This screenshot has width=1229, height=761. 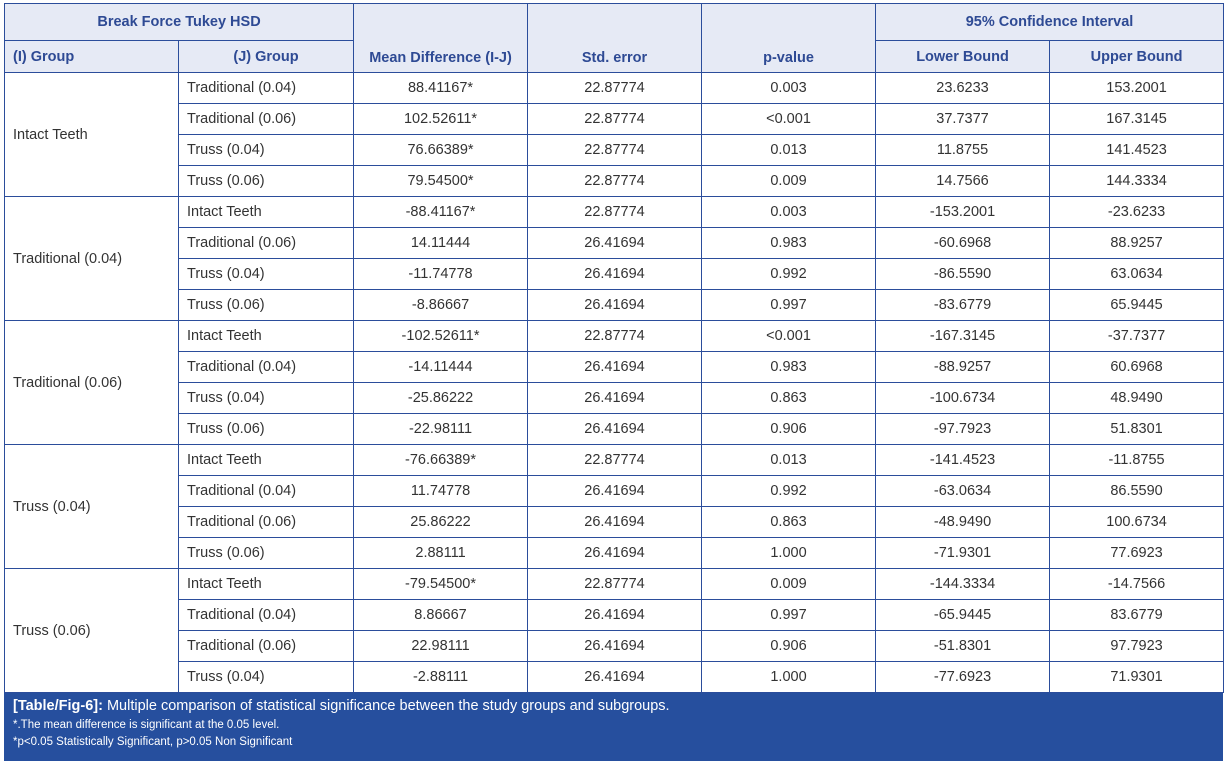 I want to click on upper-bound-cell: 144.3334, so click(x=1137, y=181).